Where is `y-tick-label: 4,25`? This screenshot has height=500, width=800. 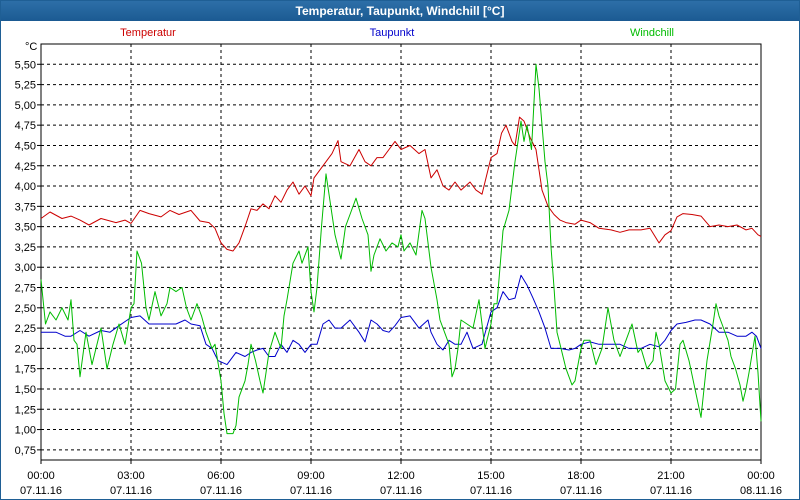 y-tick-label: 4,25 is located at coordinates (25, 167).